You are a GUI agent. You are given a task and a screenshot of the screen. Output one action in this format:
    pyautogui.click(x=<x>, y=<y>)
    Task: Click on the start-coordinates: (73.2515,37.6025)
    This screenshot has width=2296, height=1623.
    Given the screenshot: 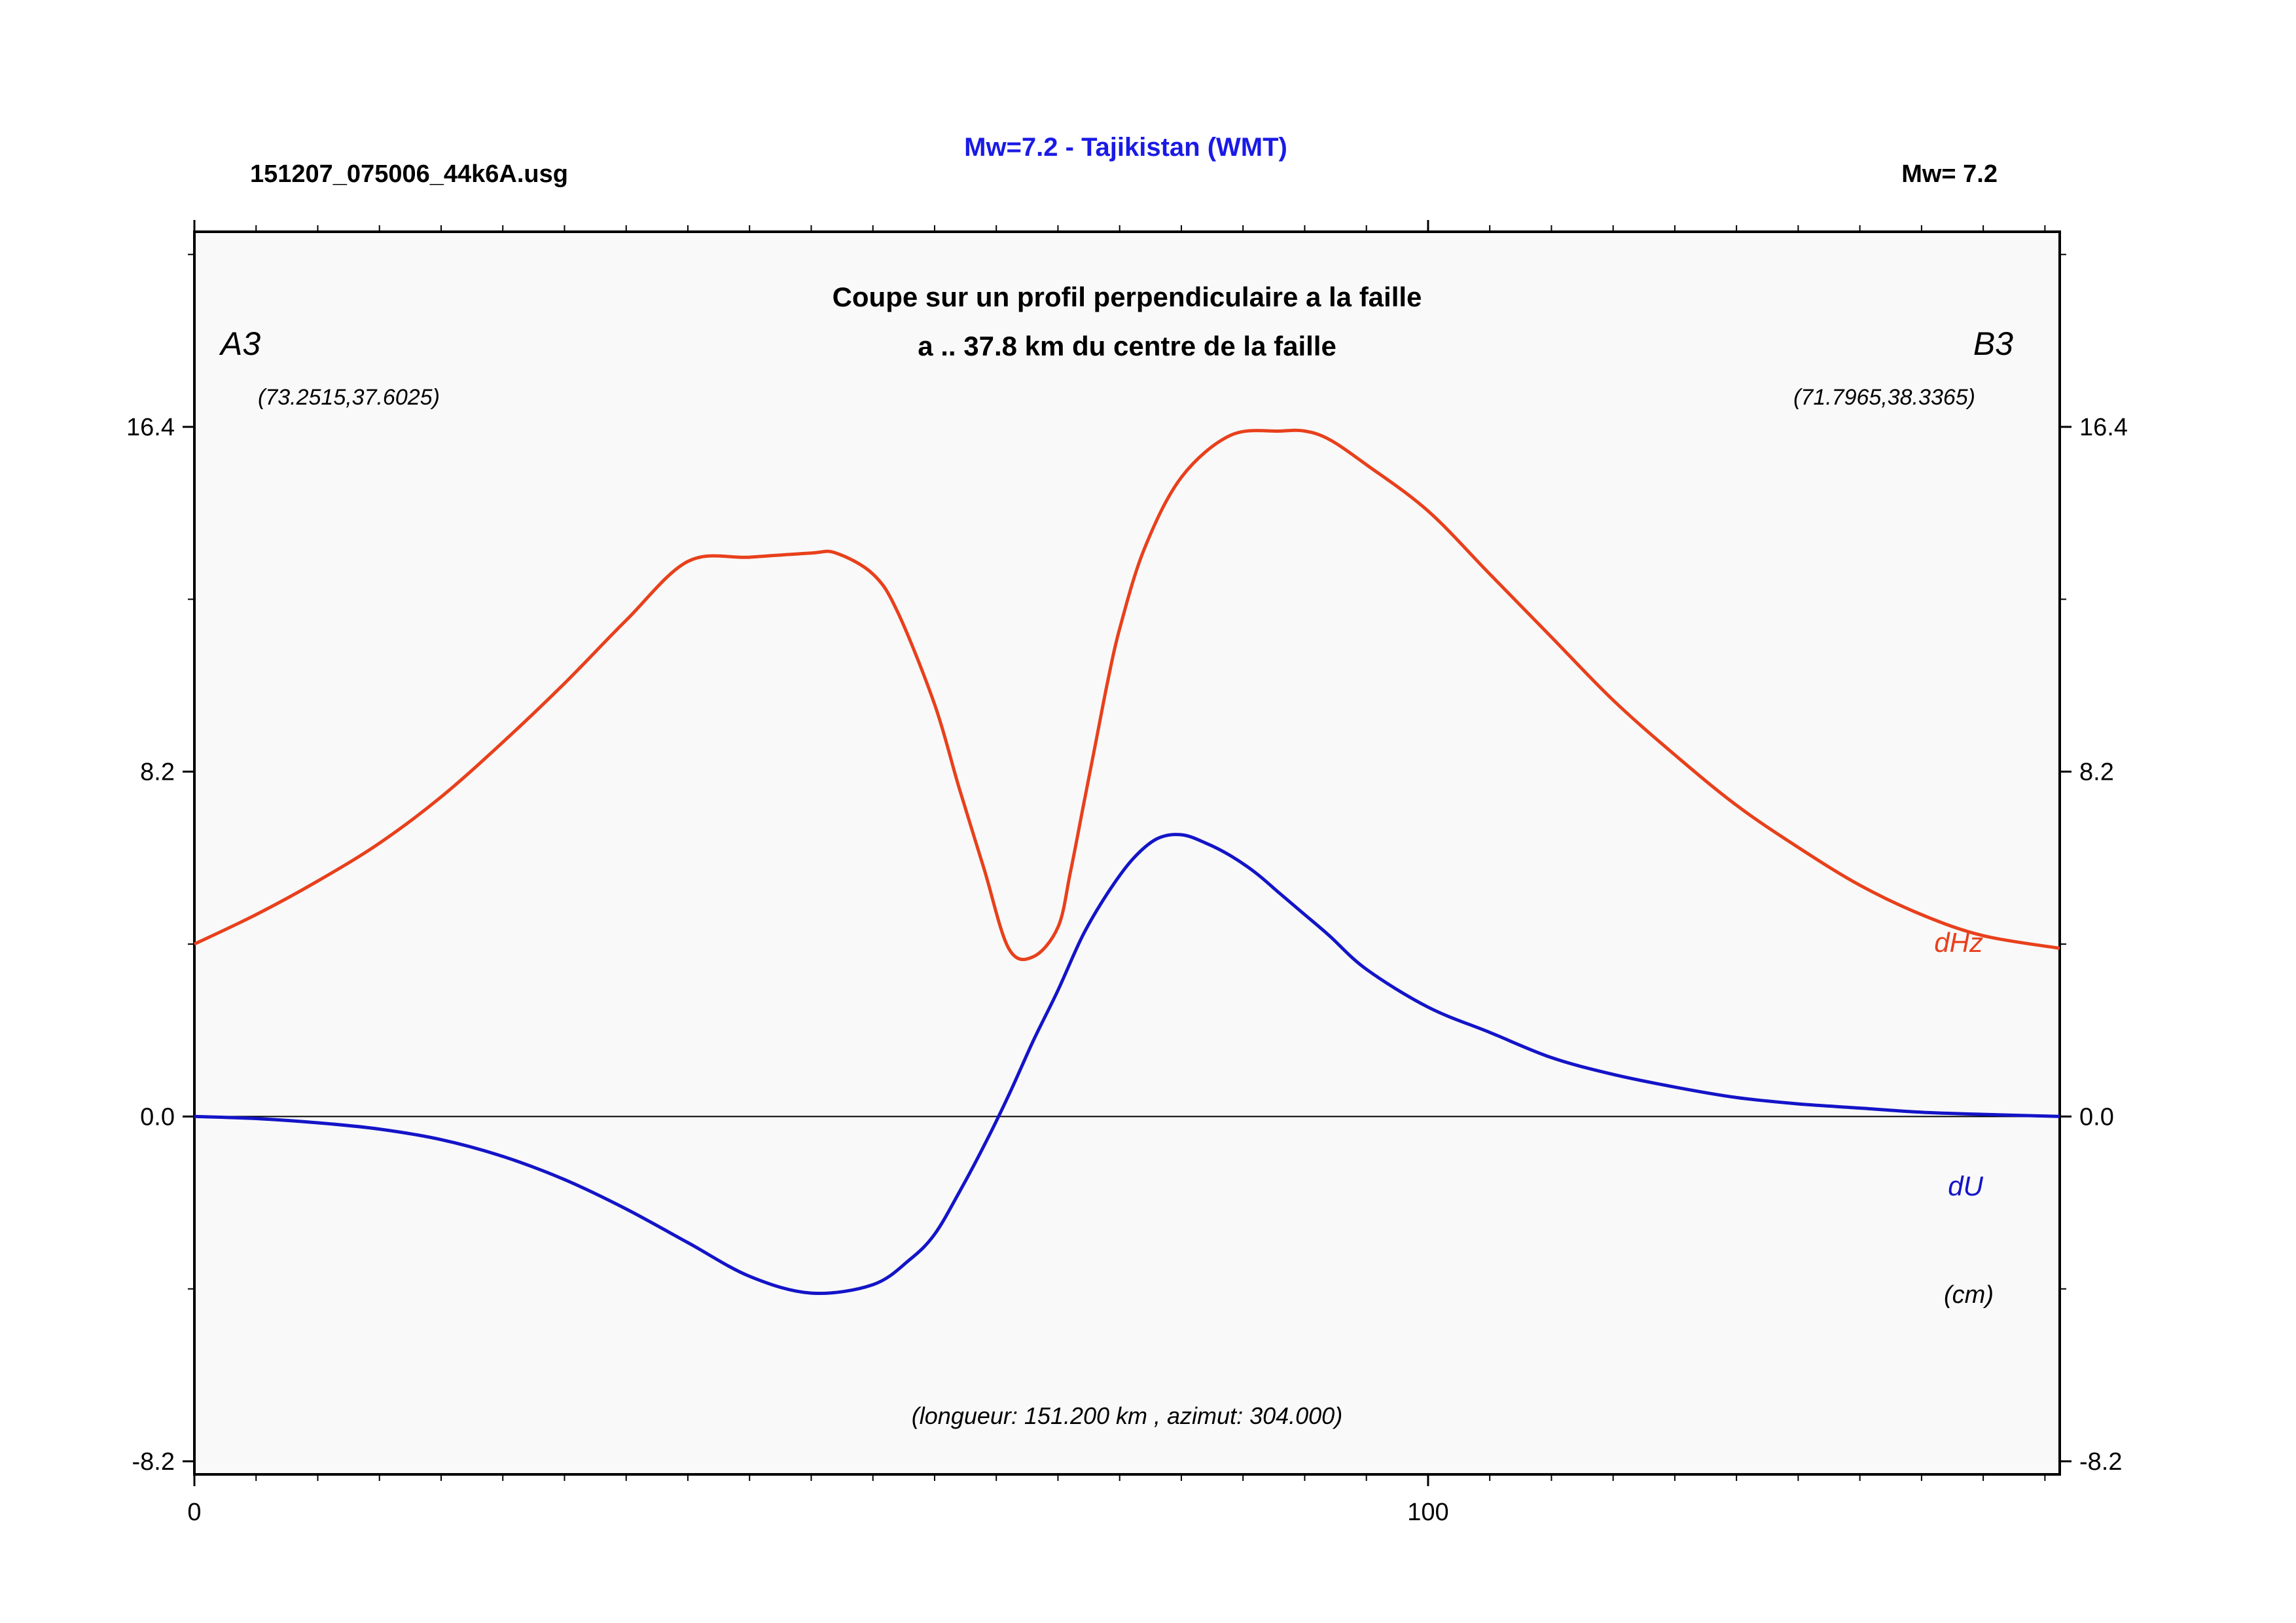 What is the action you would take?
    pyautogui.click(x=349, y=397)
    